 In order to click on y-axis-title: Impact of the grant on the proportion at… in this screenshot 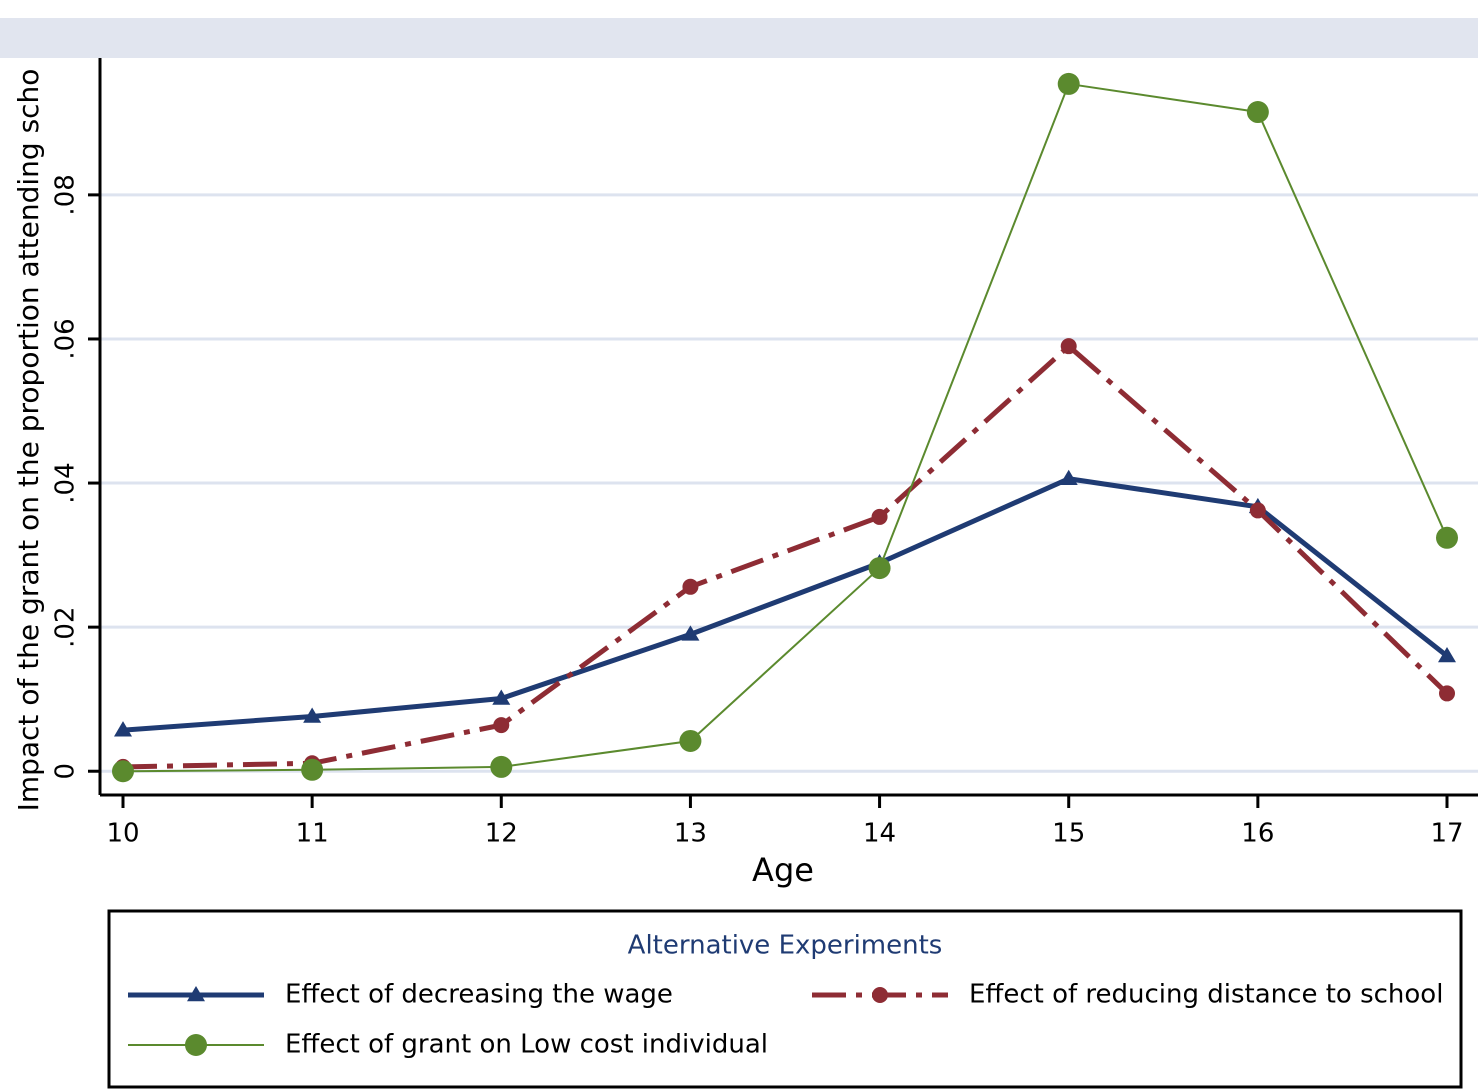, I will do `click(28, 440)`.